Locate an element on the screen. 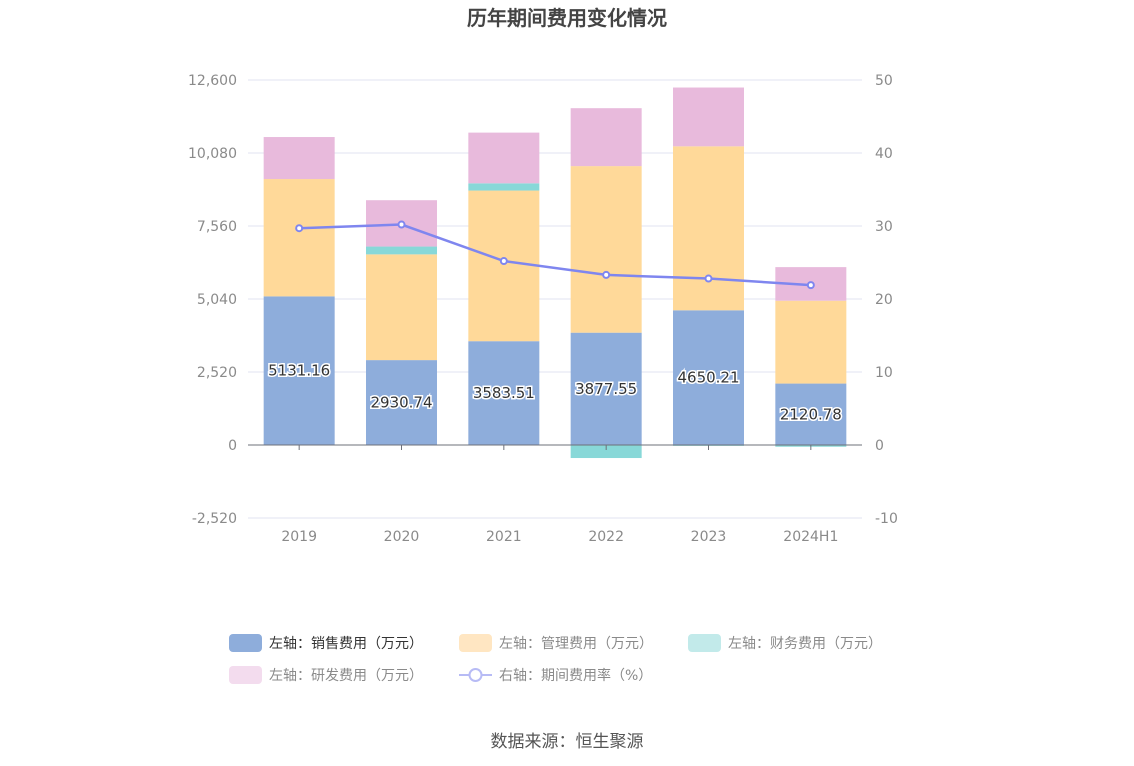 The height and width of the screenshot is (766, 1134). data-label-2021: 3583.51 is located at coordinates (504, 393).